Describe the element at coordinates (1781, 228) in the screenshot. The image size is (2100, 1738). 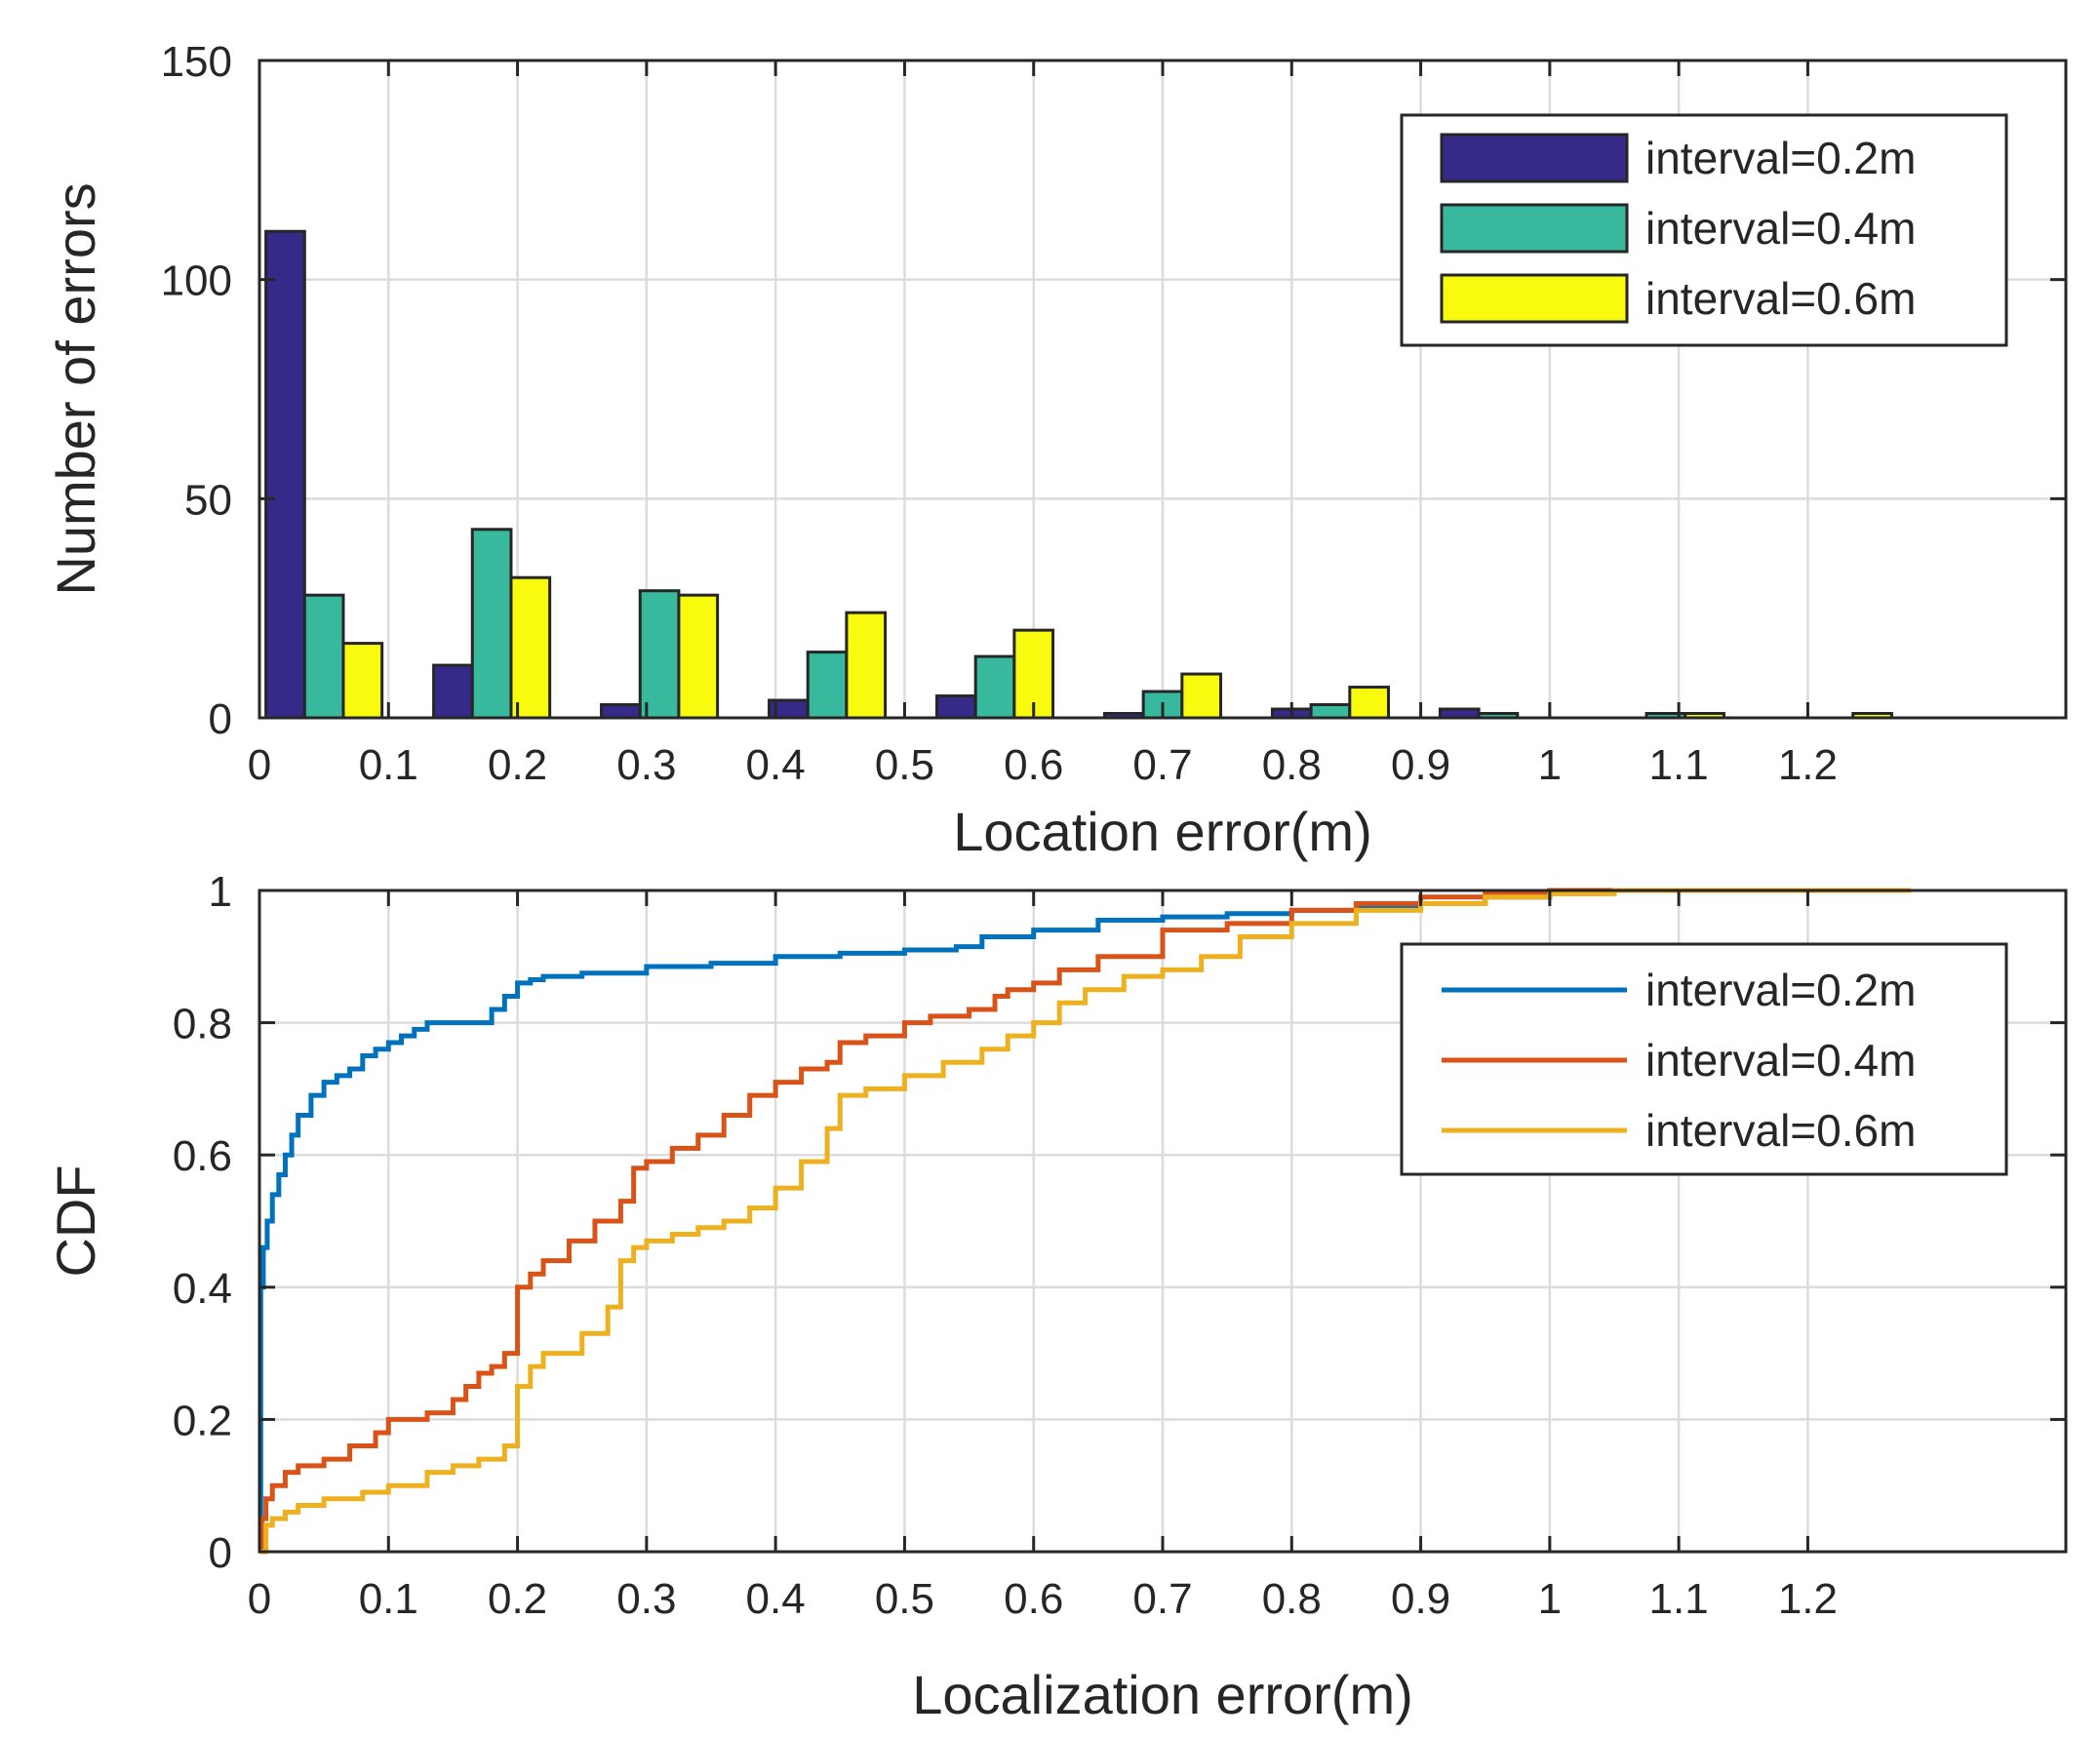
I see `legend-label-interval-0.4m: interval=0.4m` at that location.